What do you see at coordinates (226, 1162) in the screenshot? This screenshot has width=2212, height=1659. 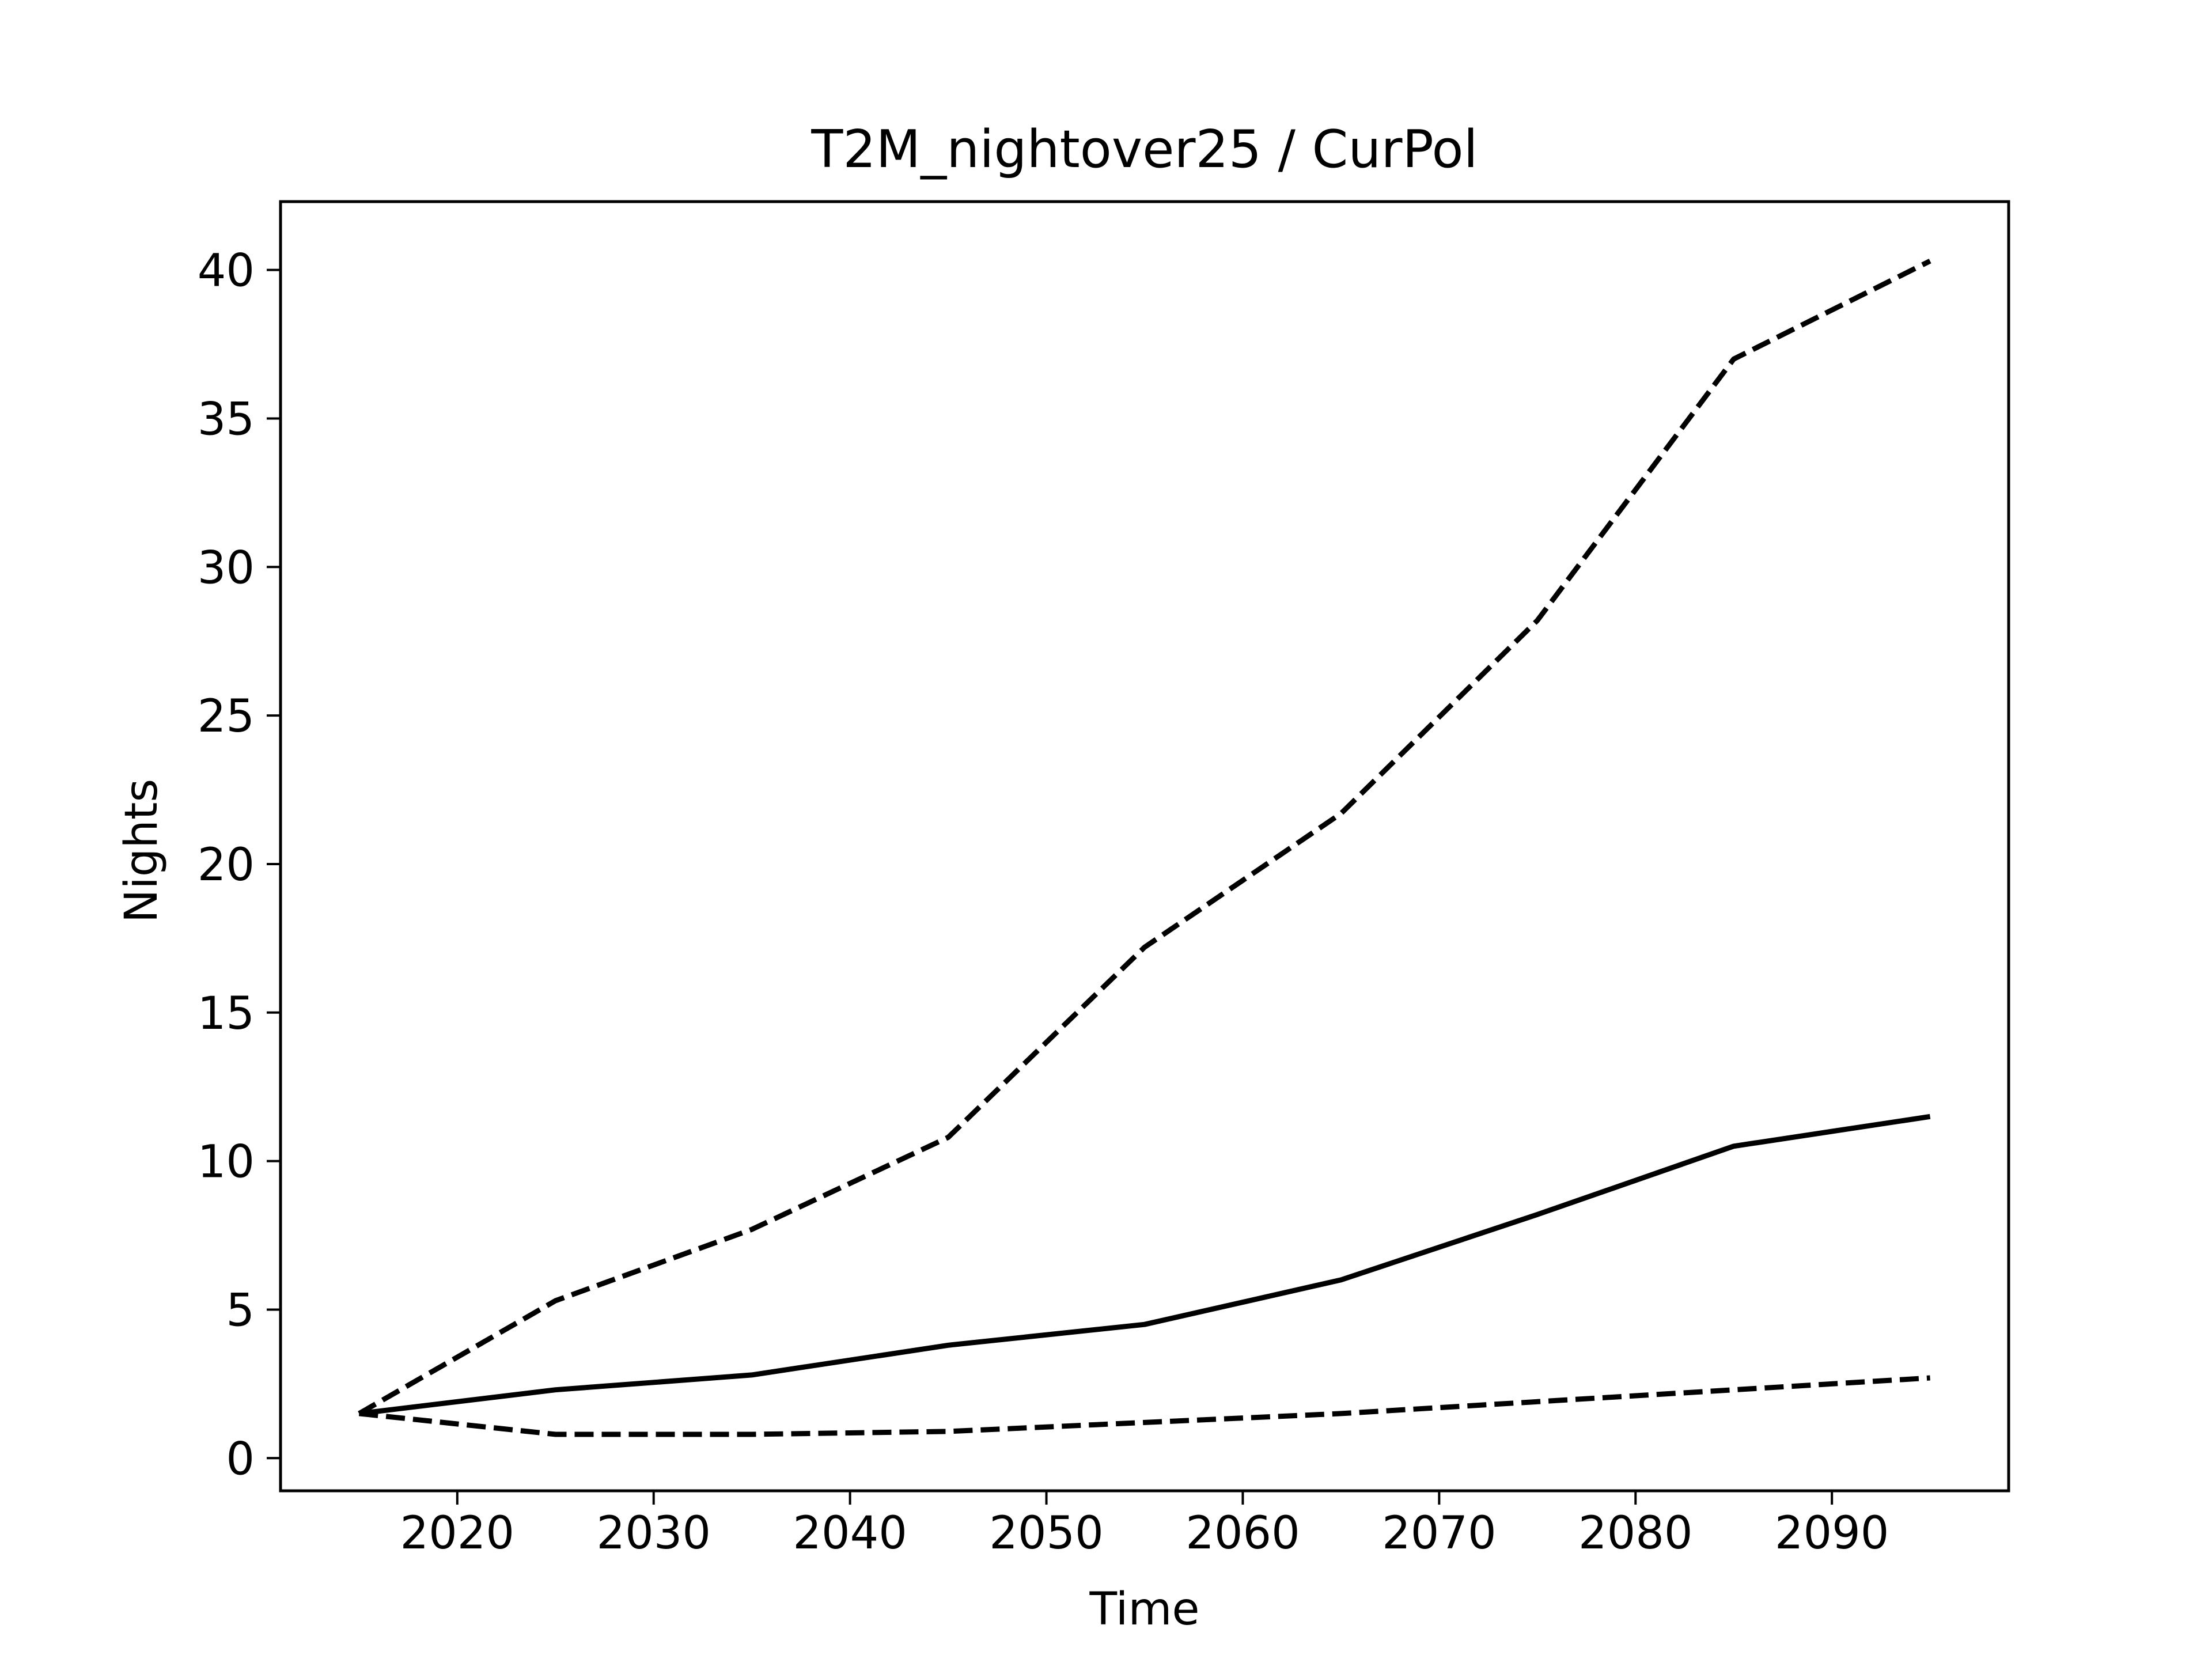 I see `y-tick-label-10: 10` at bounding box center [226, 1162].